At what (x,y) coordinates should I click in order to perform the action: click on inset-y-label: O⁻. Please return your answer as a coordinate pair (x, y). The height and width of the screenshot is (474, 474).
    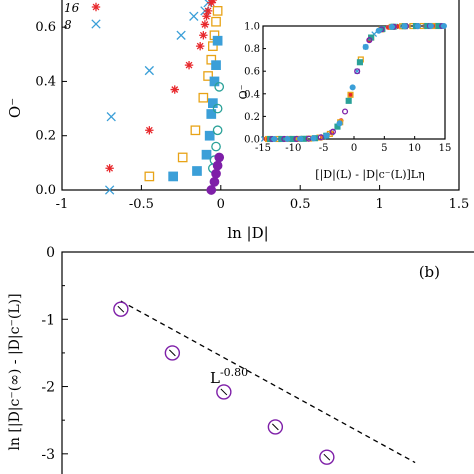
    Looking at the image, I should click on (243, 91).